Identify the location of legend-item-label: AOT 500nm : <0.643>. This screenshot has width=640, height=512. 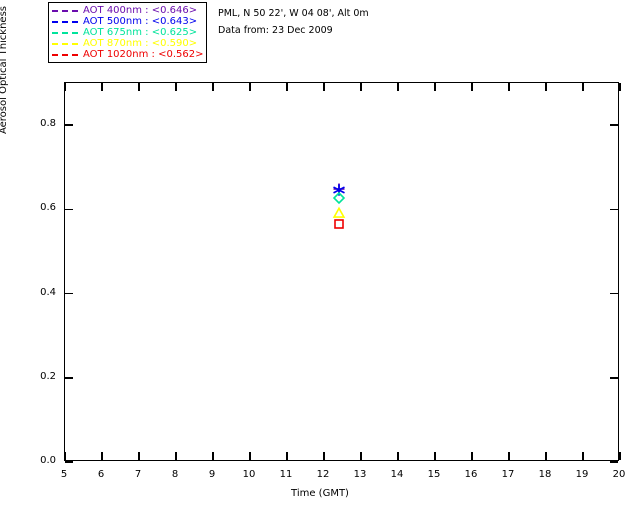
(140, 21).